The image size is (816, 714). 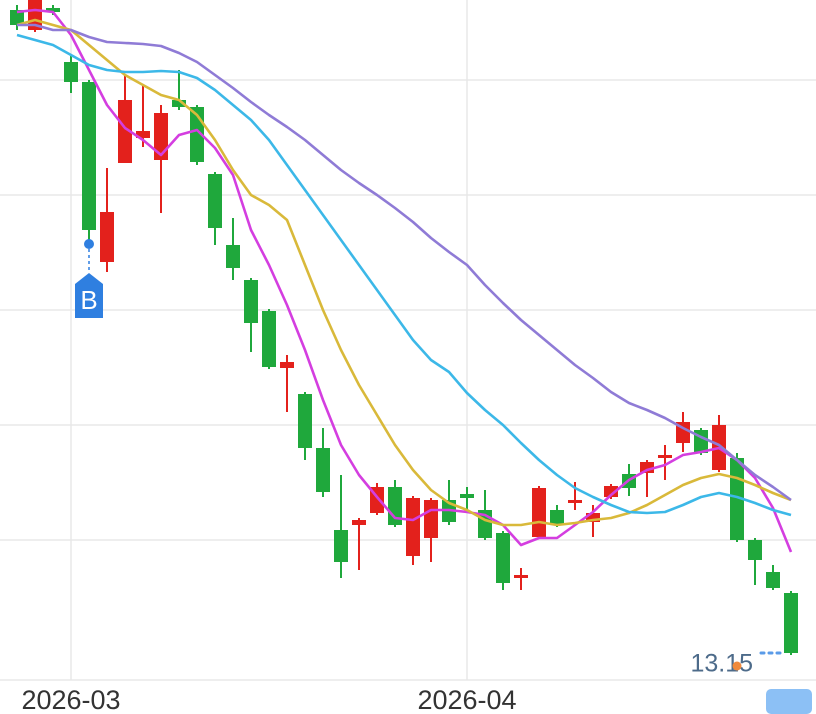 What do you see at coordinates (737, 666) in the screenshot?
I see `low-dot` at bounding box center [737, 666].